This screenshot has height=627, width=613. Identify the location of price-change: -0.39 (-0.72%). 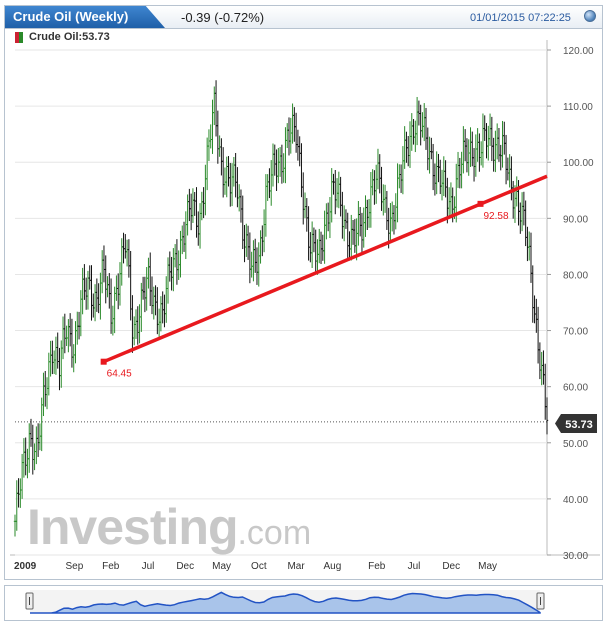
(223, 17).